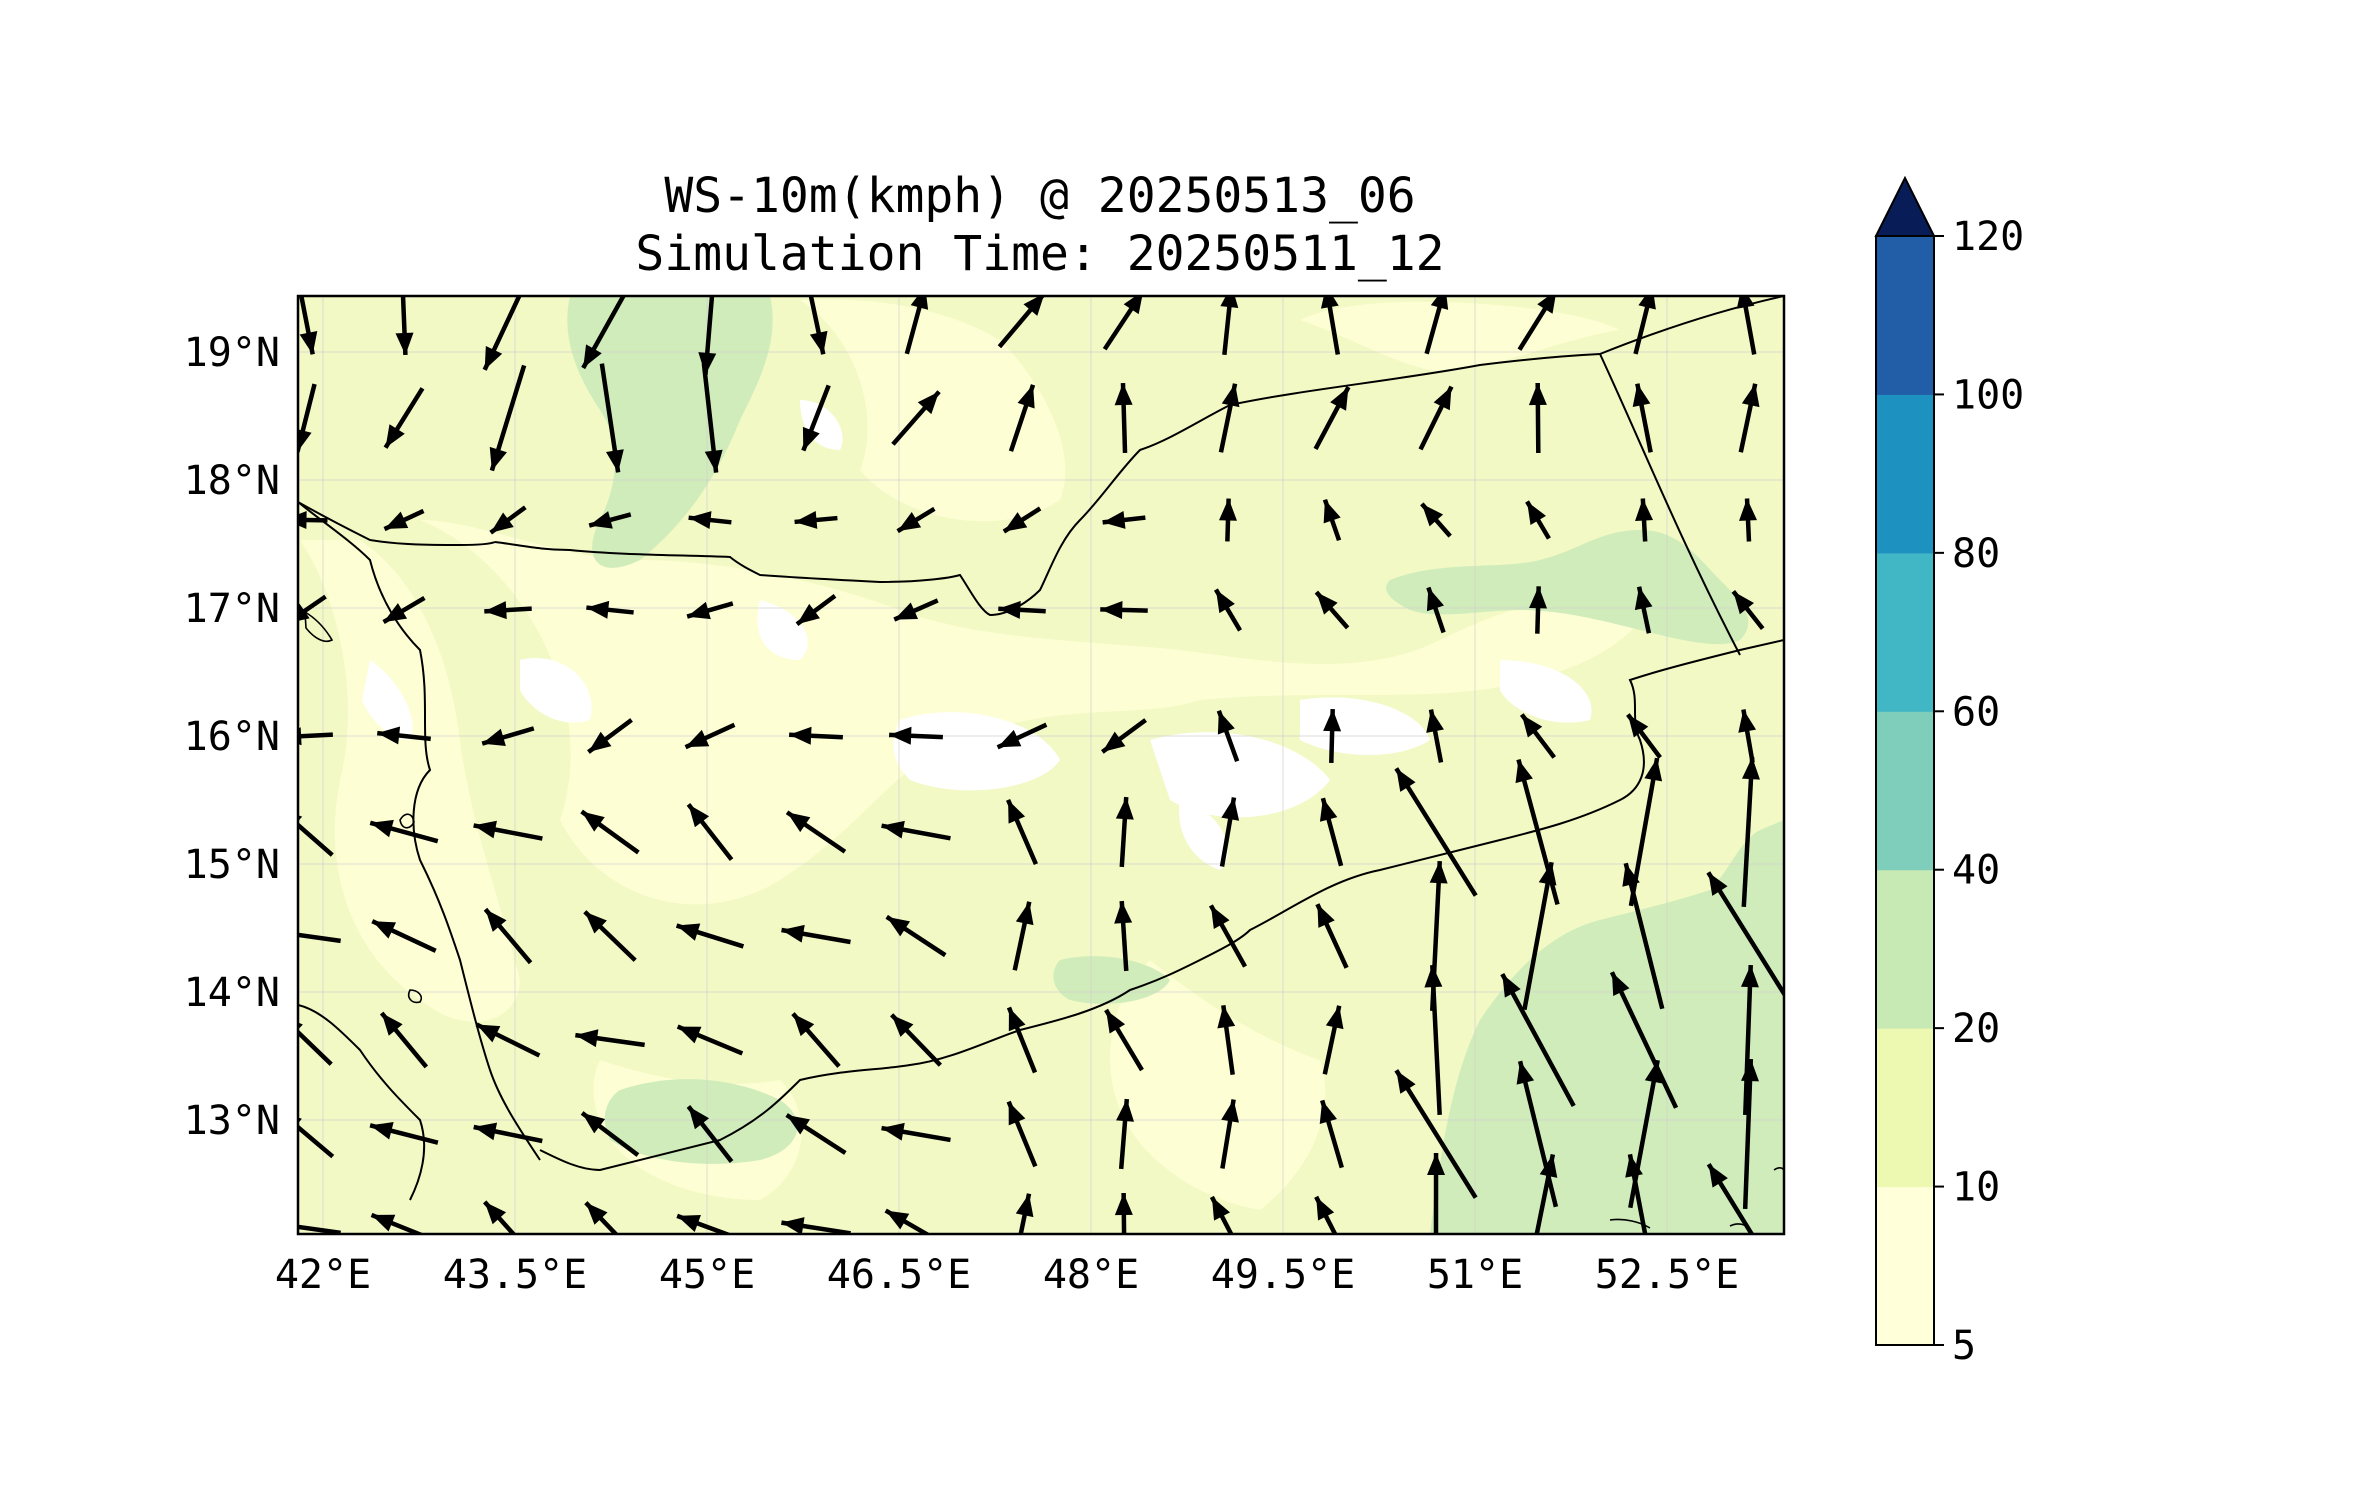 This screenshot has height=1500, width=2371. Describe the element at coordinates (1283, 1275) in the screenshot. I see `lon-tick-label: 49.5°E` at that location.